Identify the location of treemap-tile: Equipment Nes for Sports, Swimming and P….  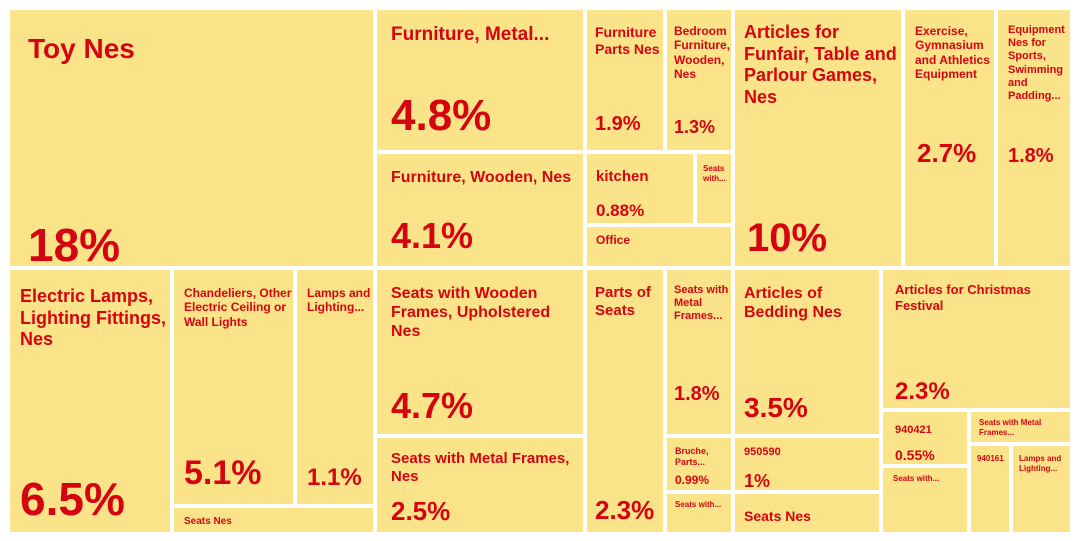
(1034, 138).